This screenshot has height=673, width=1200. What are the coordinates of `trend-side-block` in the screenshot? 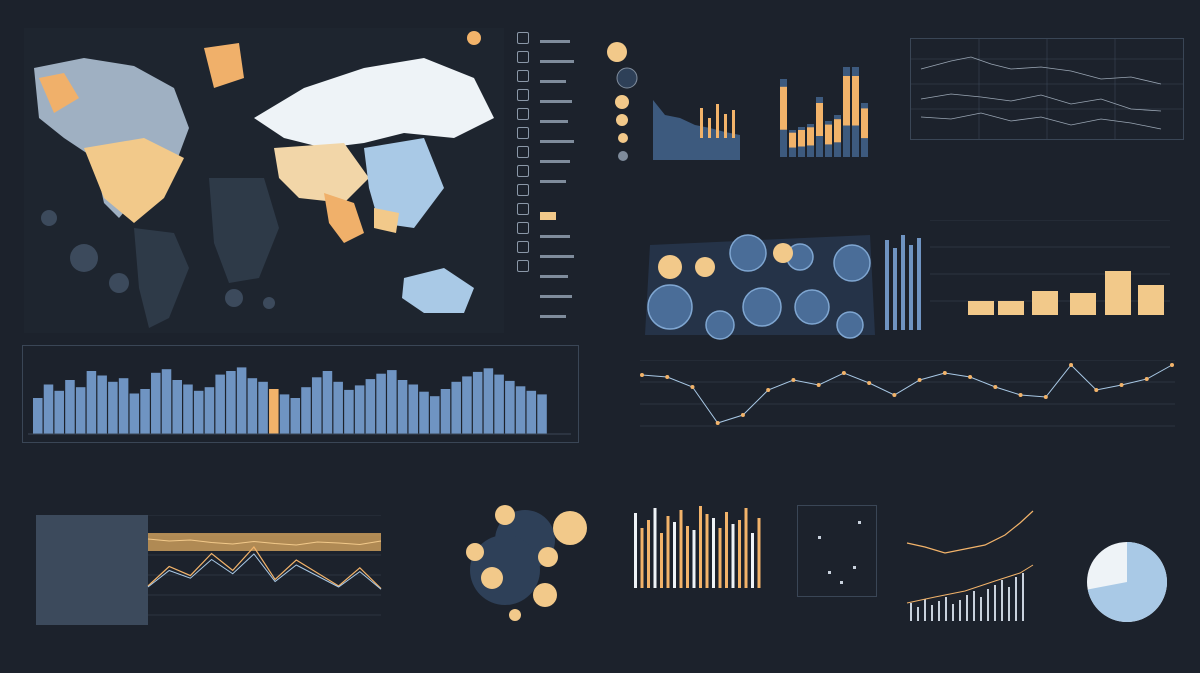 It's located at (92, 570).